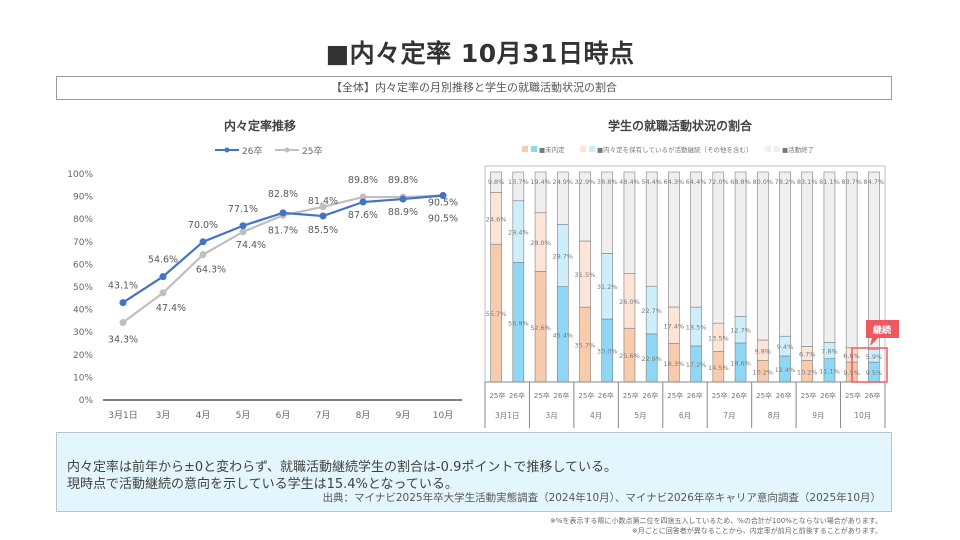 This screenshot has width=960, height=540. Describe the element at coordinates (474, 88) in the screenshot. I see `section-subtitle: 【全体】内々定率の月別推移と学生の就職活動状況の割合` at that location.